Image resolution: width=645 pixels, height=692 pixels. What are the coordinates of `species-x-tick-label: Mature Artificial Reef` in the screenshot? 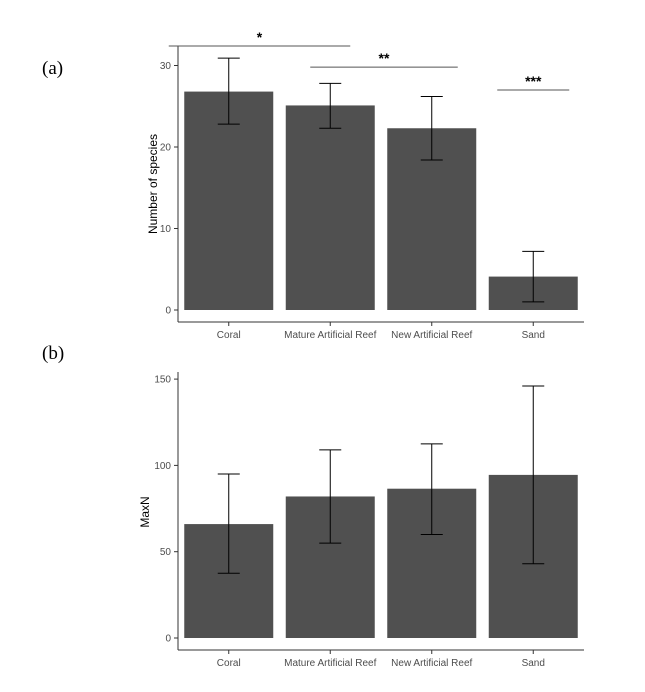 It's located at (330, 335).